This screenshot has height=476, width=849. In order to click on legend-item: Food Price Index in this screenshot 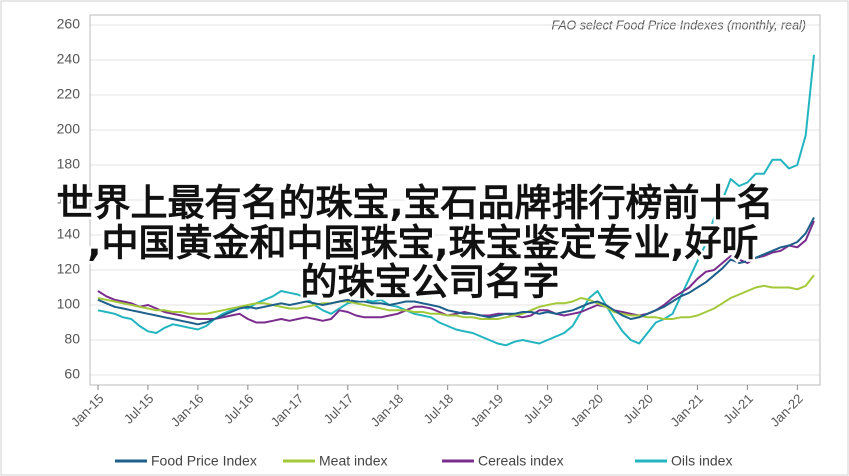, I will do `click(186, 461)`.